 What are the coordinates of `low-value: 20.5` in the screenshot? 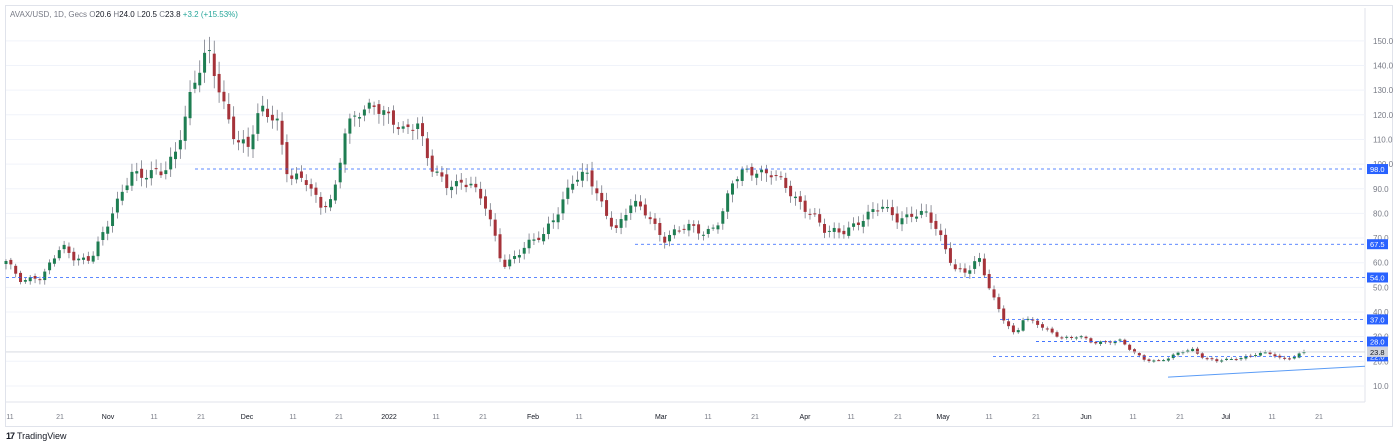 It's located at (149, 14).